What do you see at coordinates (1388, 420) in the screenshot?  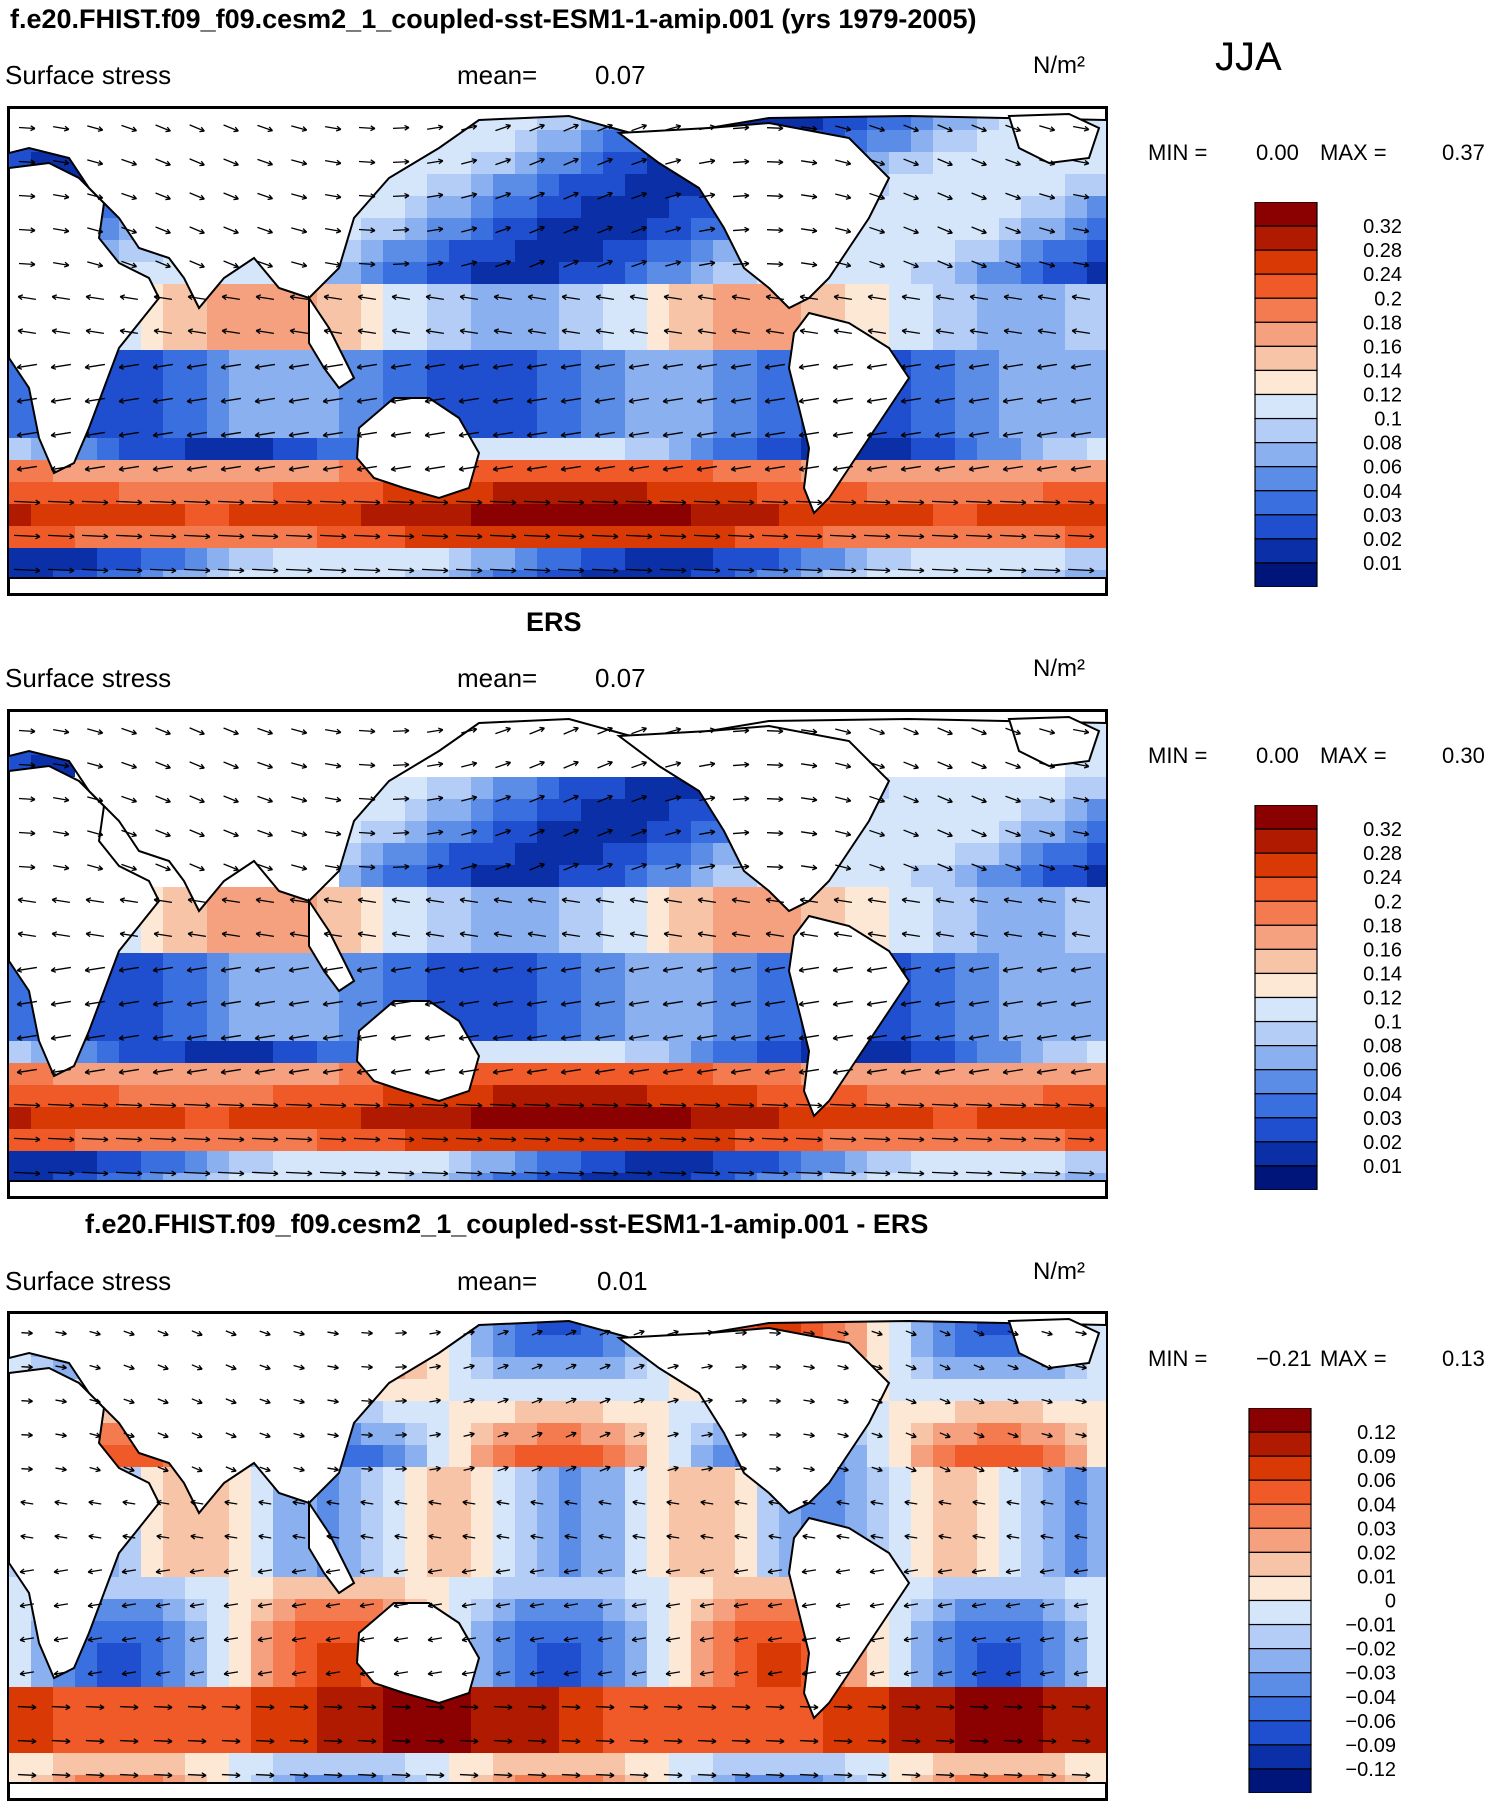 I see `colorbar-tick-label: 0.1` at bounding box center [1388, 420].